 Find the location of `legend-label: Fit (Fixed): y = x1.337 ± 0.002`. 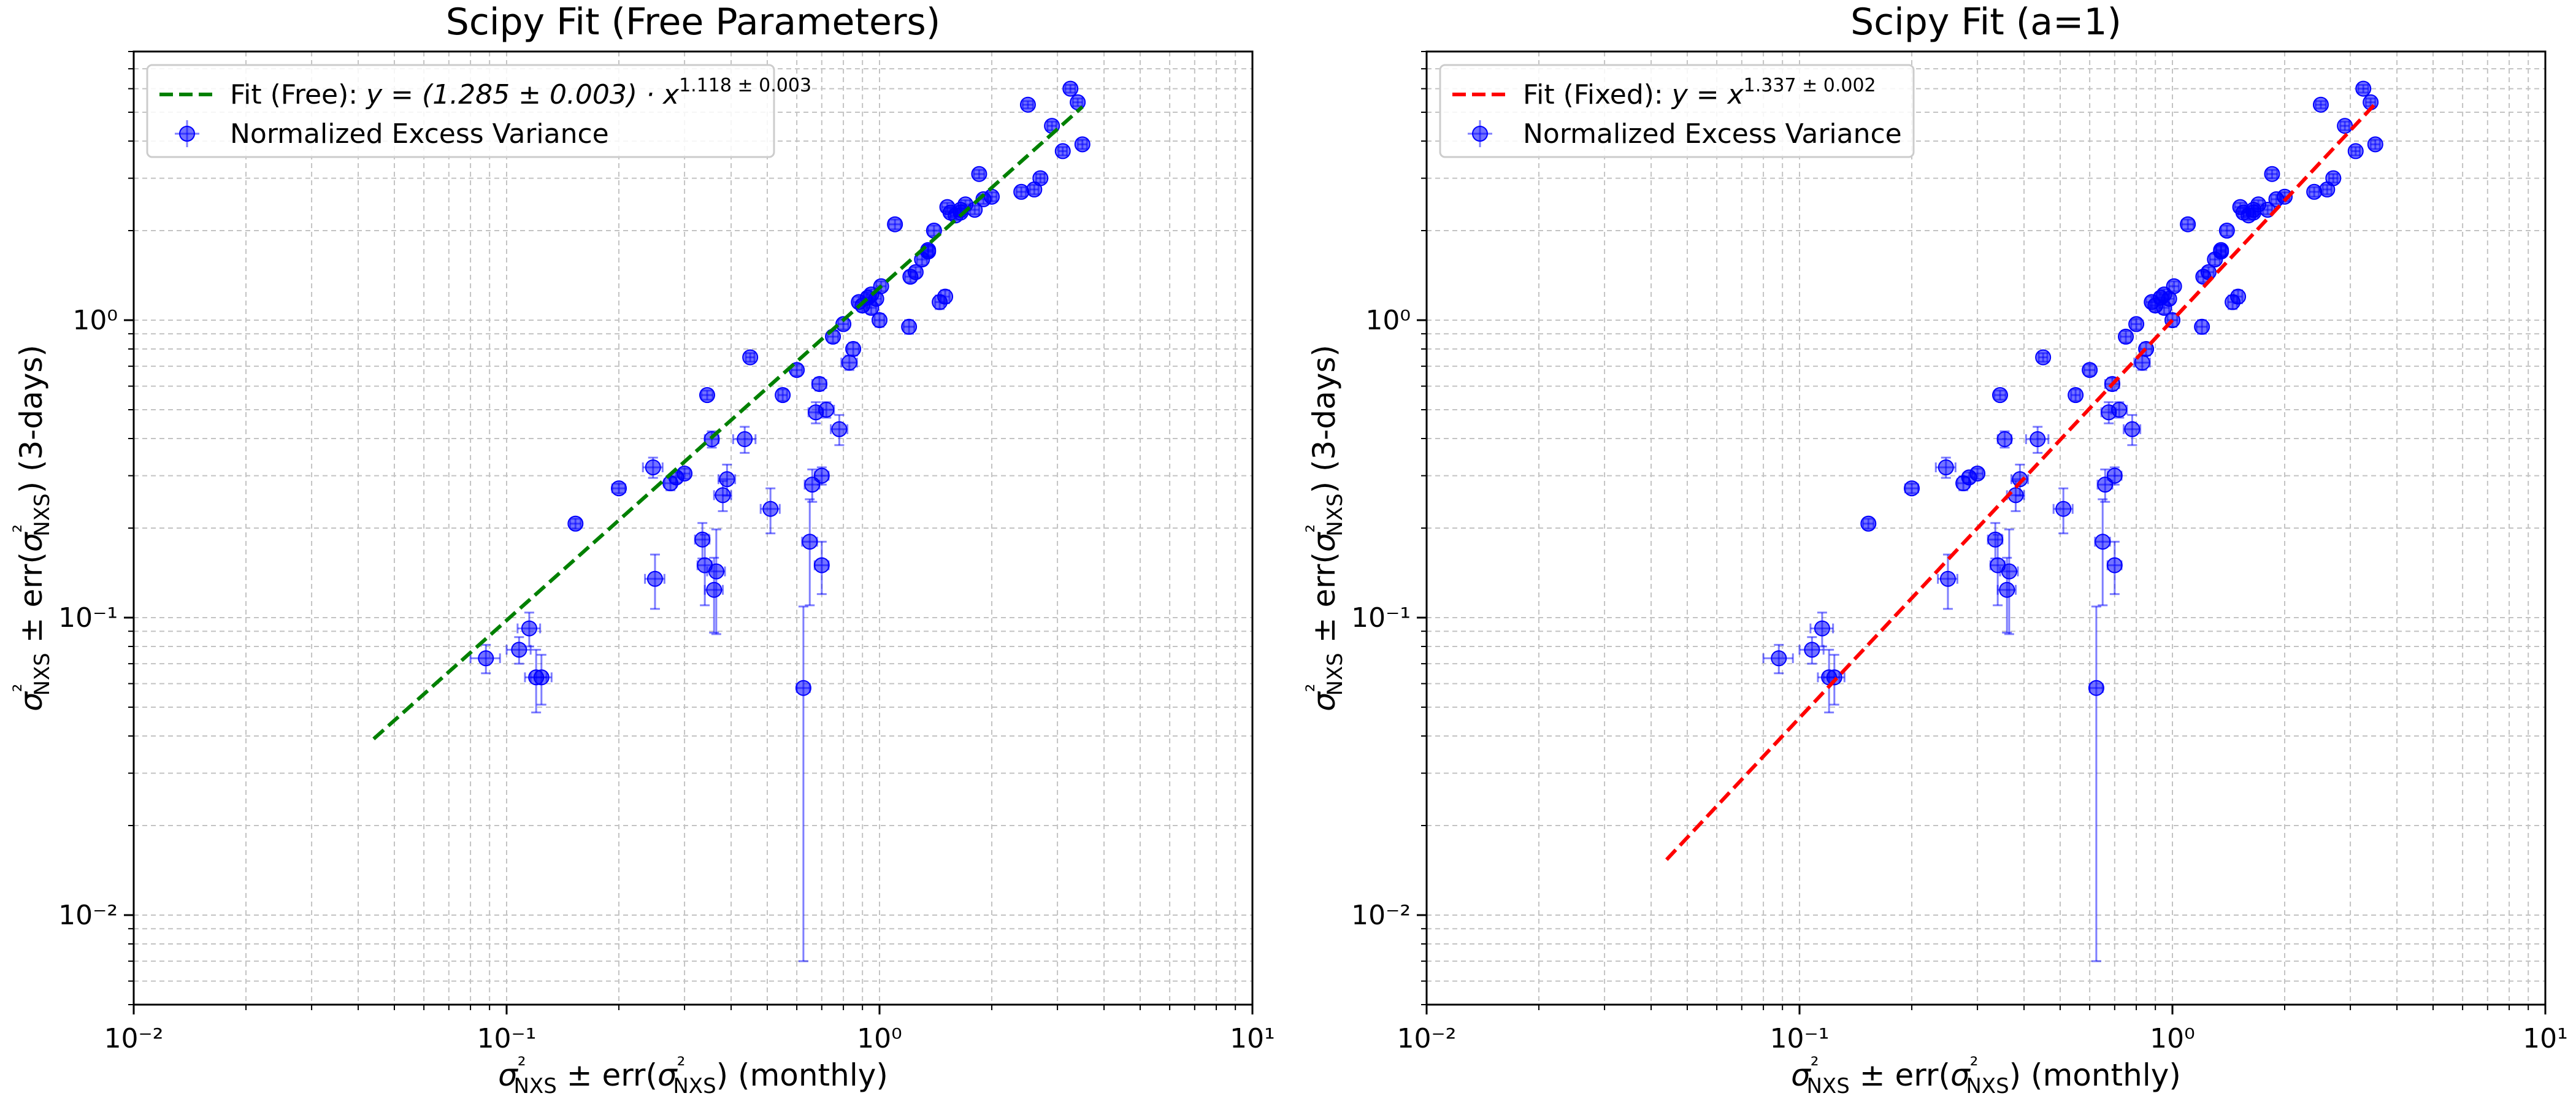

legend-label: Fit (Fixed): y = x1.337 ± 0.002 is located at coordinates (1699, 92).